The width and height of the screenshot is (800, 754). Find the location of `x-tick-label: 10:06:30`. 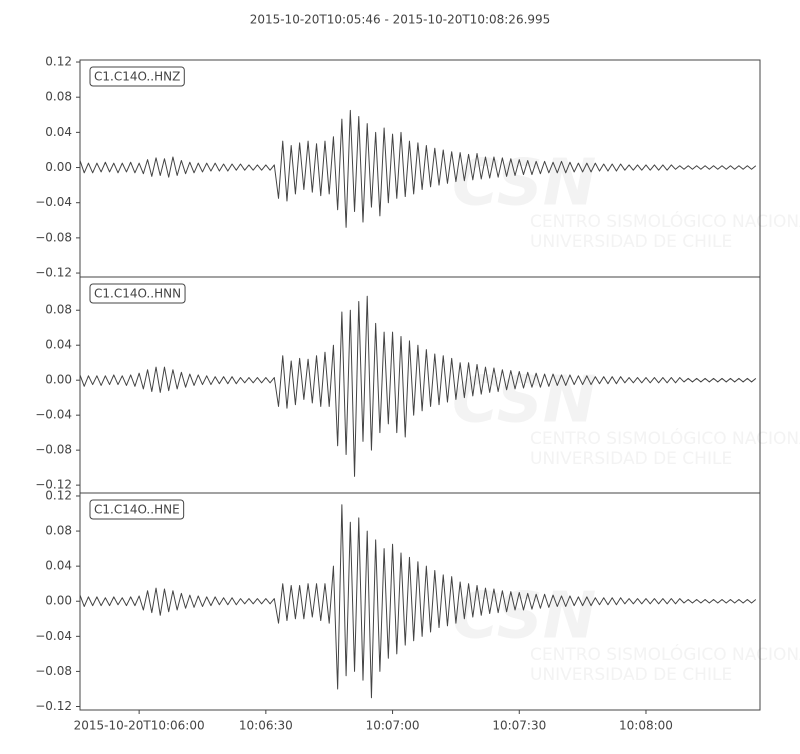

x-tick-label: 10:06:30 is located at coordinates (266, 726).